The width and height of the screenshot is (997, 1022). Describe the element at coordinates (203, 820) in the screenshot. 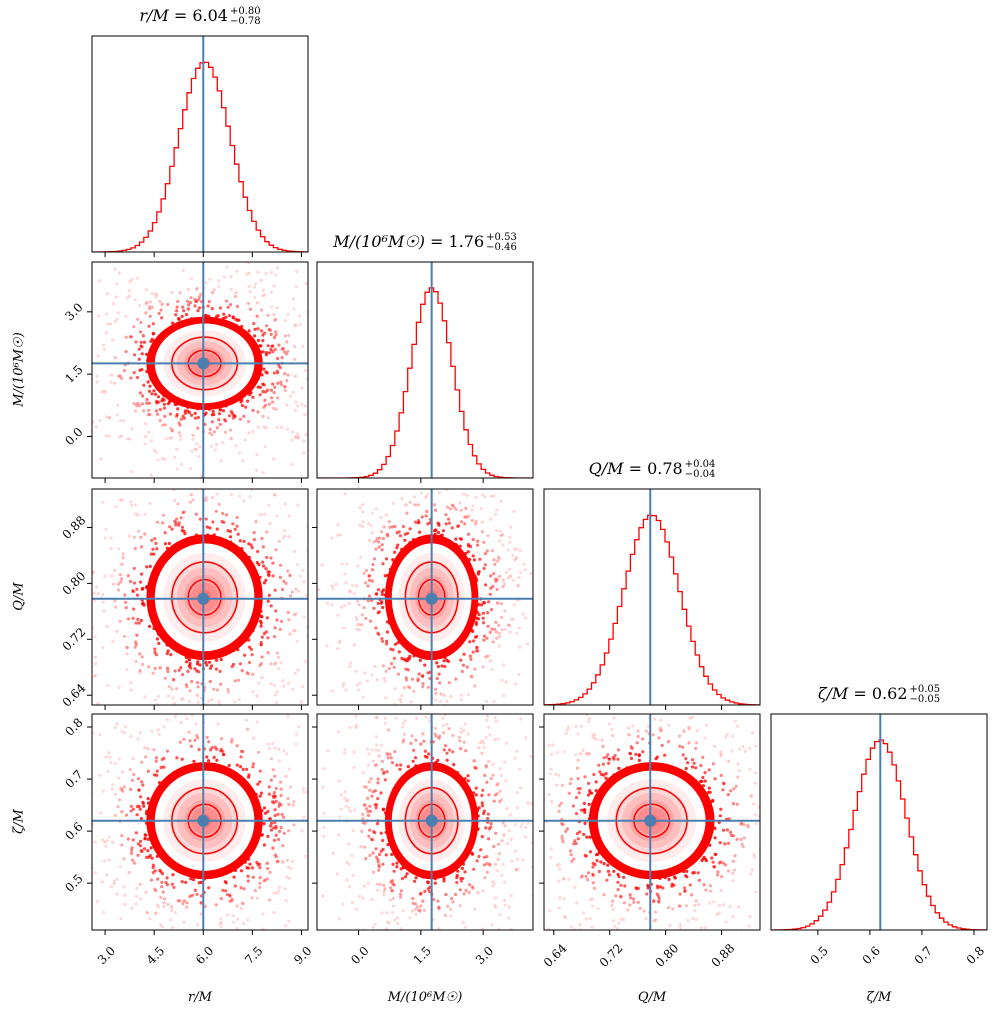

I see `truth-marker` at that location.